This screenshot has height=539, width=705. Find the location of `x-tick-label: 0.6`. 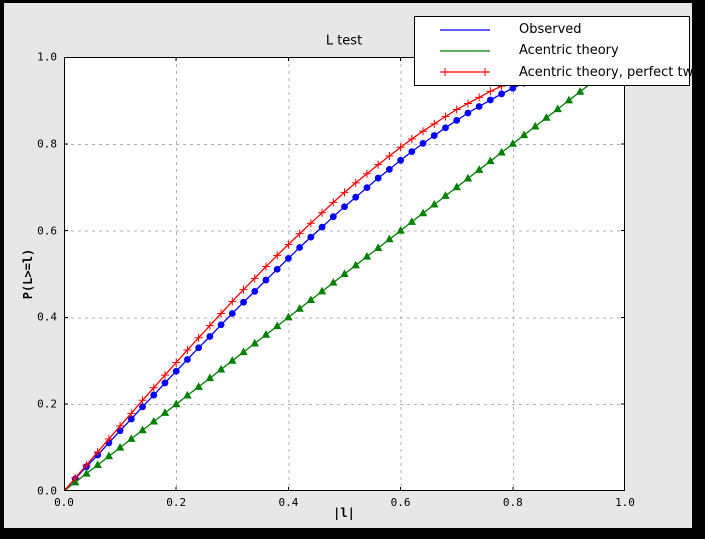

x-tick-label: 0.6 is located at coordinates (400, 502).